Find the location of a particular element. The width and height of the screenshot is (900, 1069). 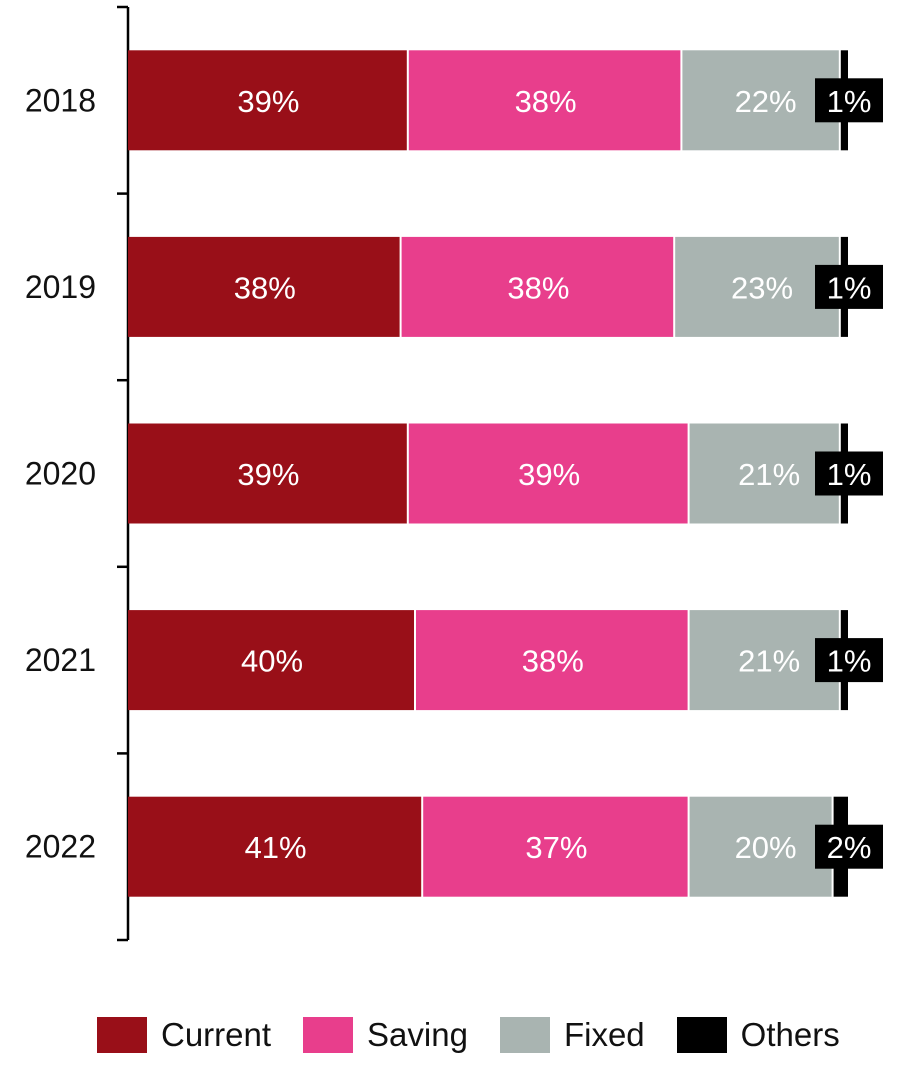

legend-label: Fixed is located at coordinates (604, 1034).